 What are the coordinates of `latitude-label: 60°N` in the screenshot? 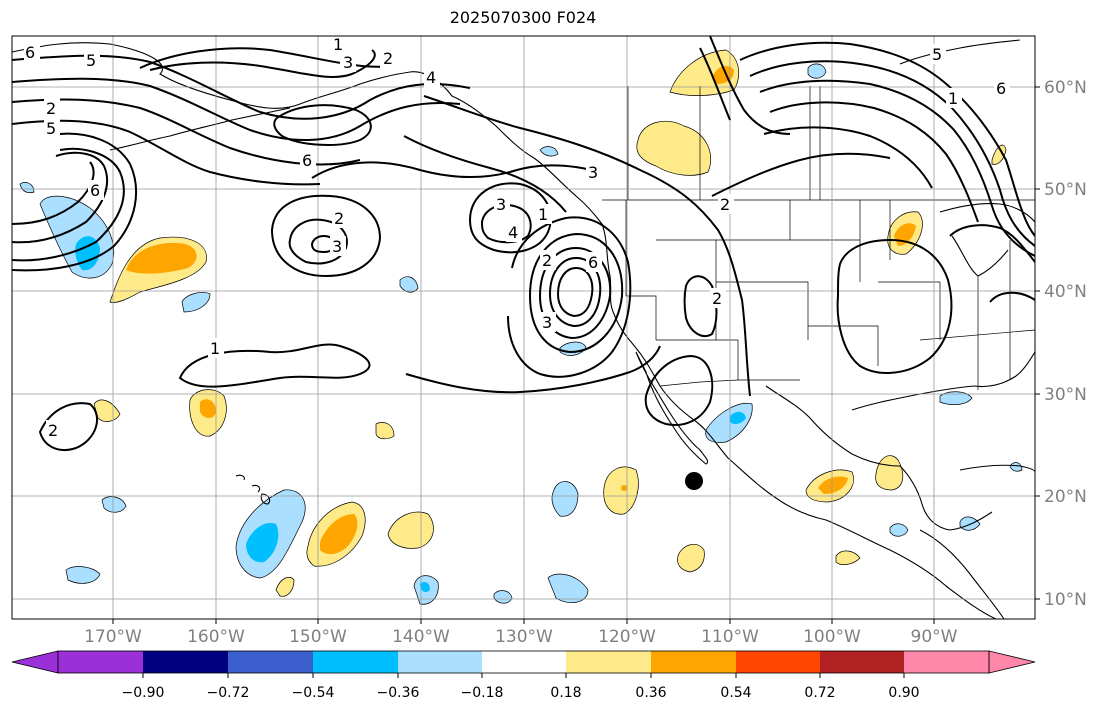 It's located at (1065, 88).